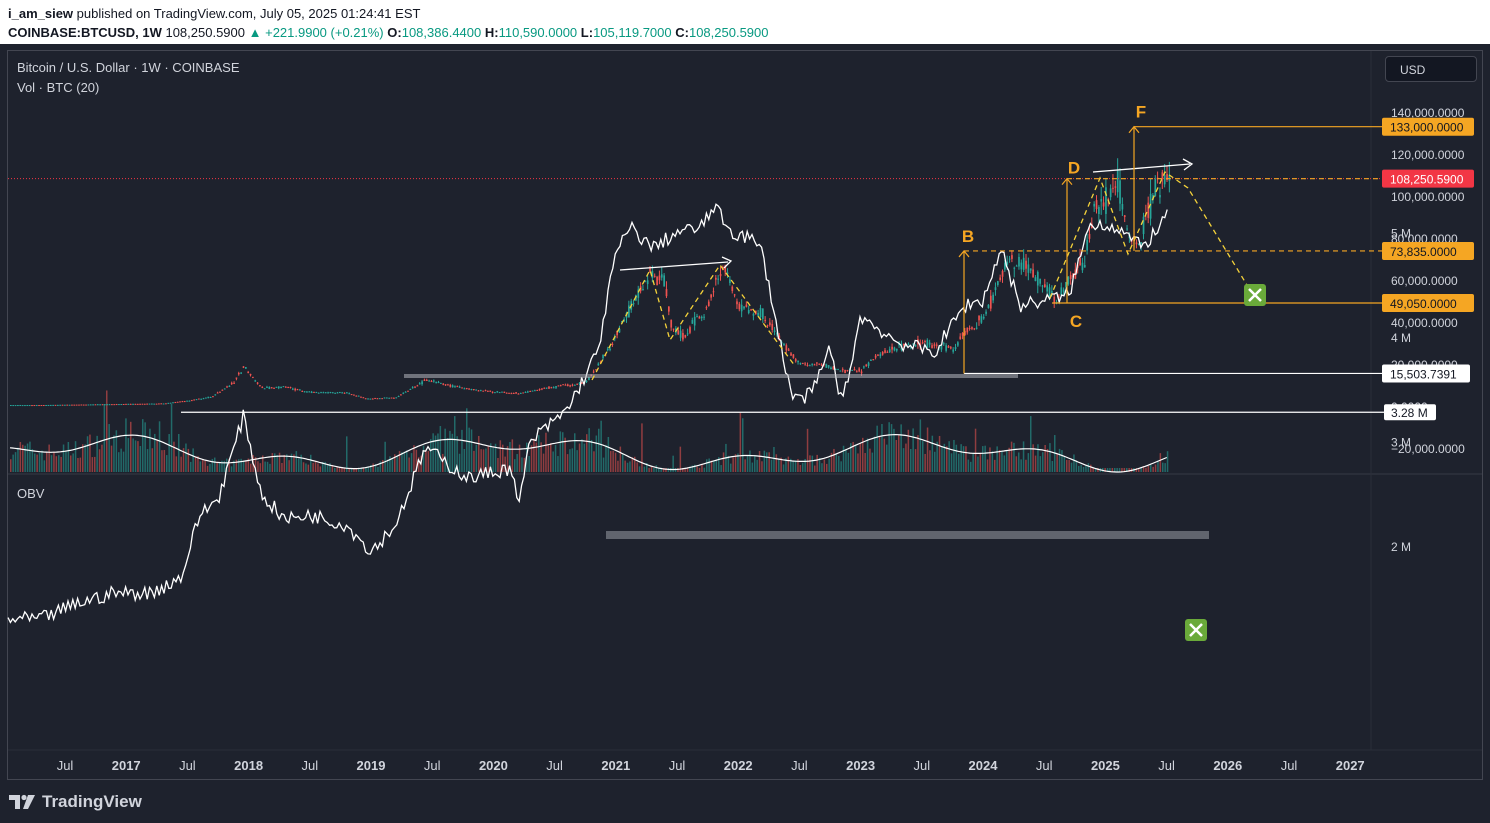  What do you see at coordinates (674, 266) in the screenshot?
I see `trendline-2021` at bounding box center [674, 266].